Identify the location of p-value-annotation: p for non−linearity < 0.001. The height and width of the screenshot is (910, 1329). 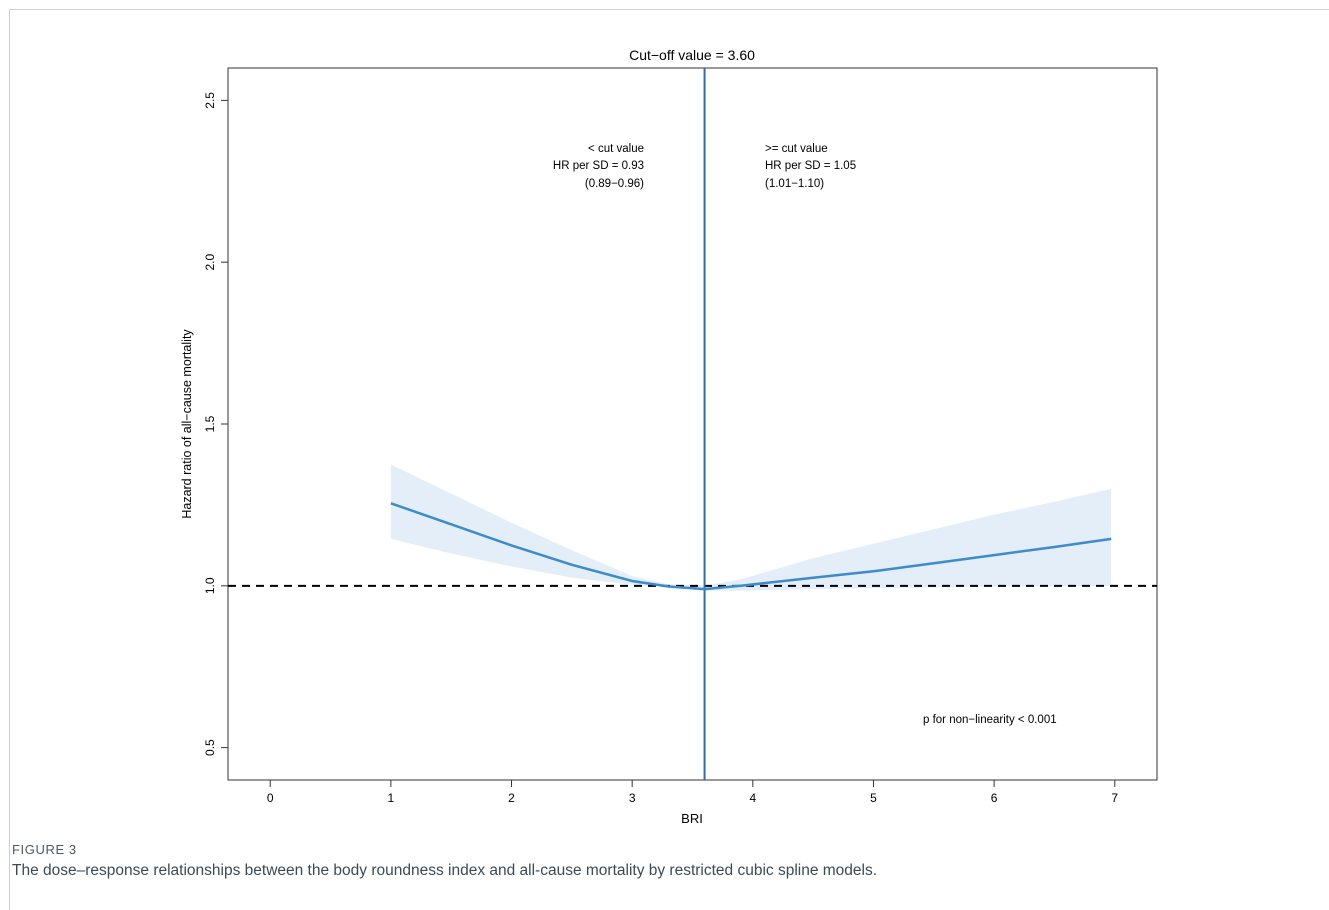
(990, 720).